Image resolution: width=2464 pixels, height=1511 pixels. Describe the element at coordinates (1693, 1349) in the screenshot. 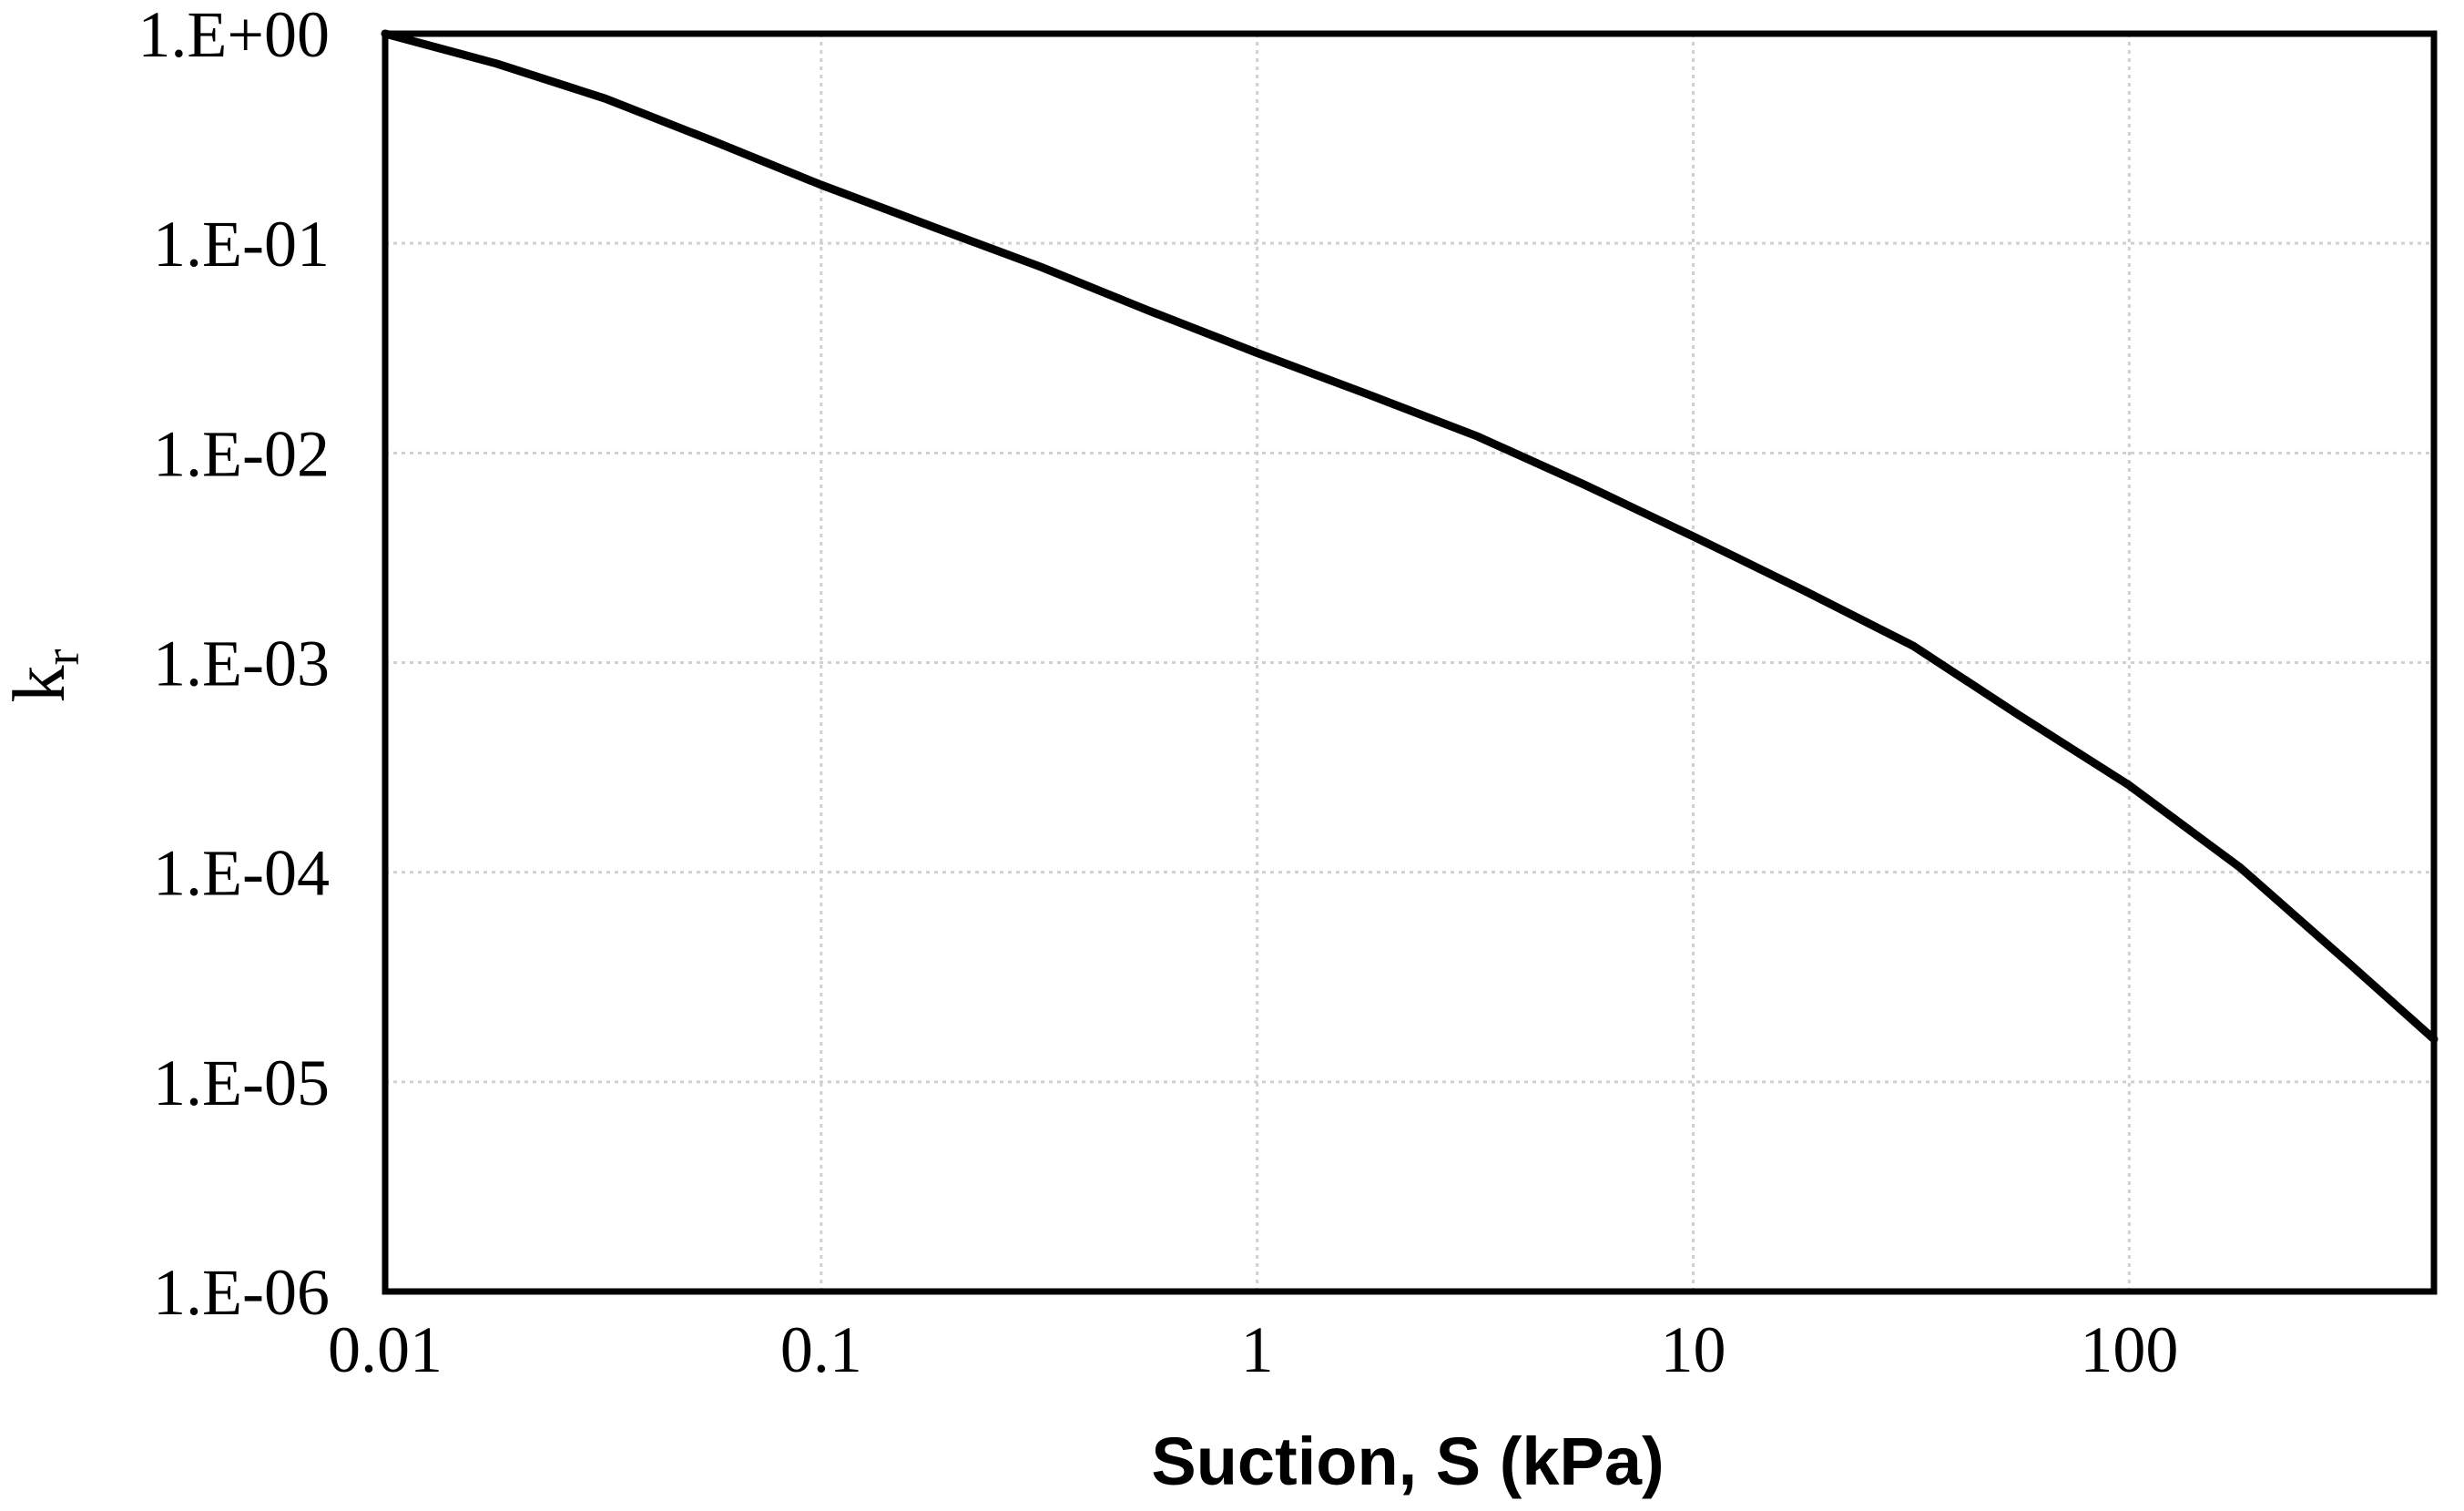

I see `x-tick-label: 10` at that location.